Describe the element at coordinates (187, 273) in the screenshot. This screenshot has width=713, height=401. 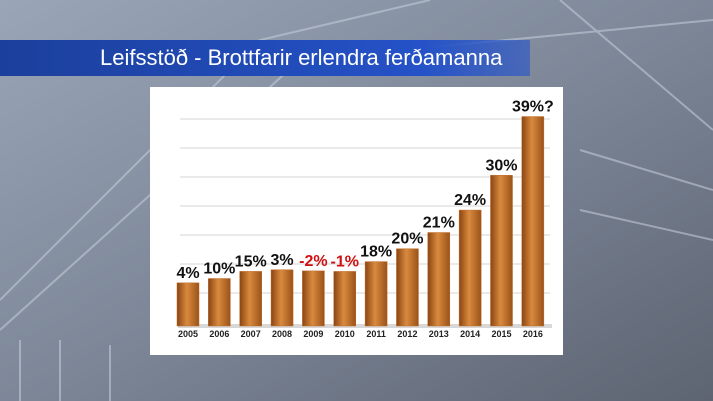
I see `value-label: 4%` at that location.